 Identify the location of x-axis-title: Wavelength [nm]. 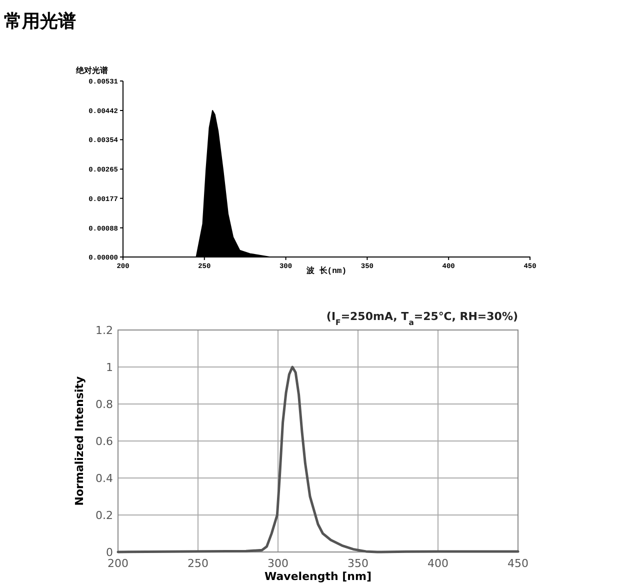
(318, 576).